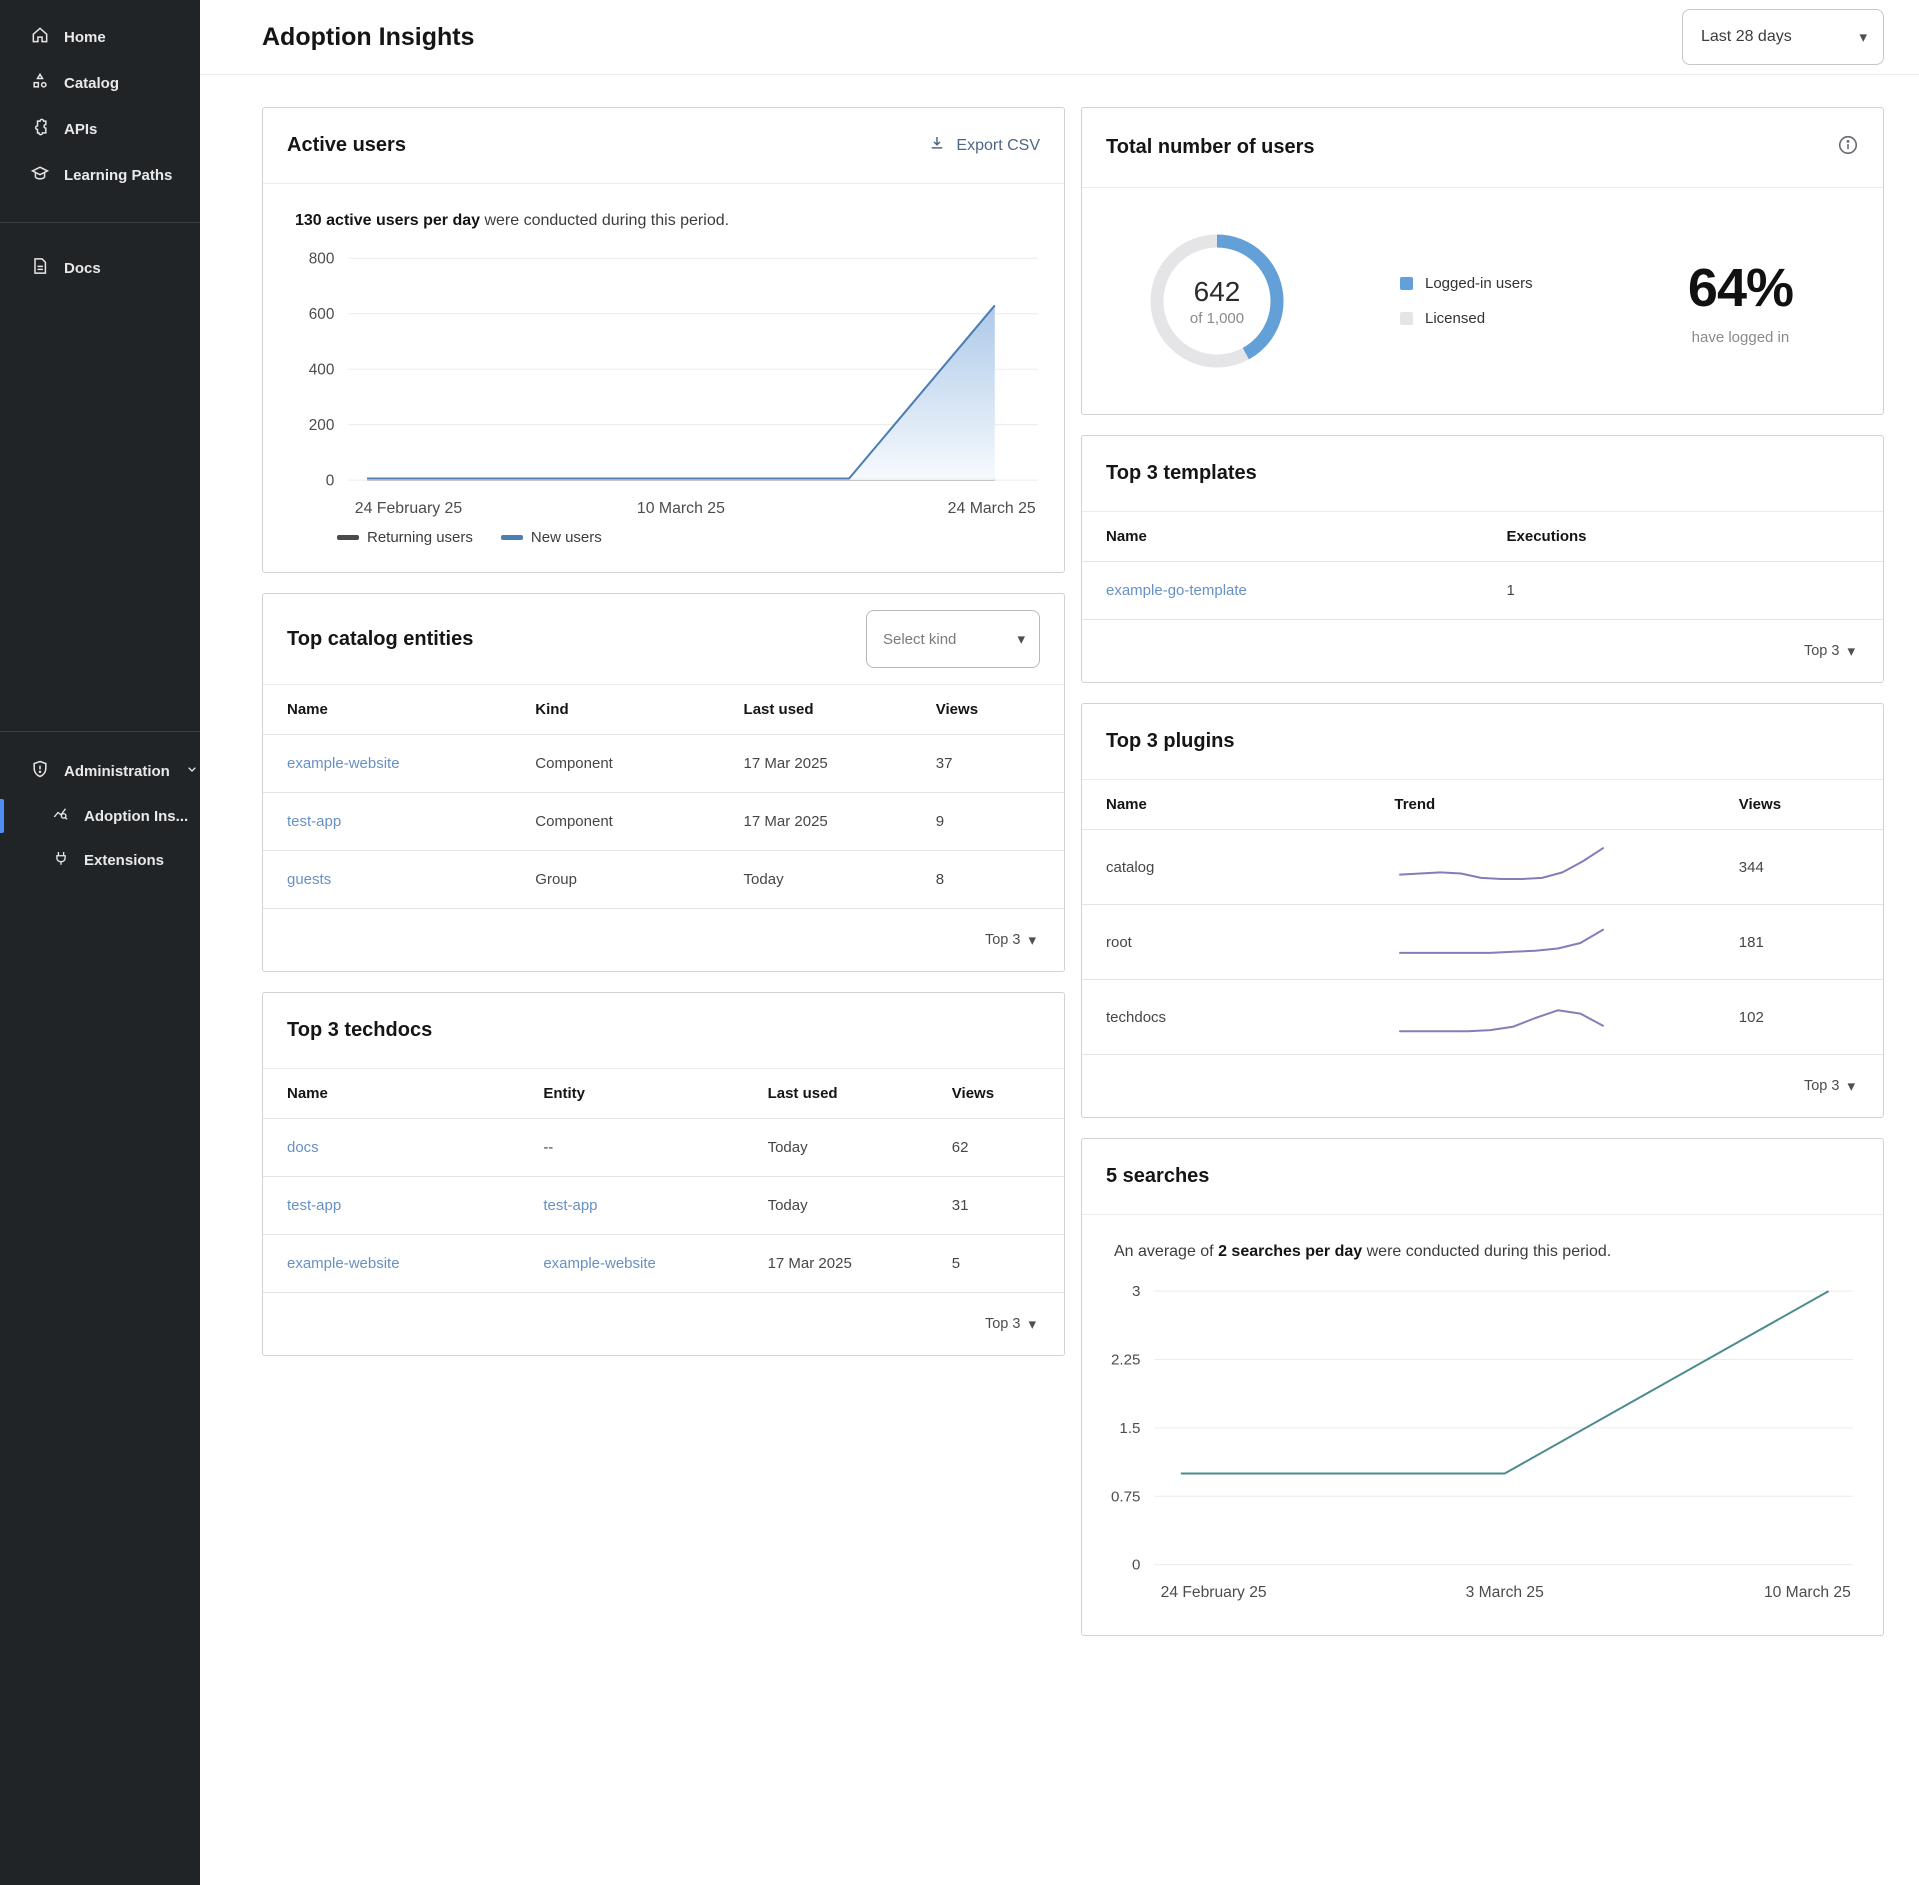  I want to click on summary-strong: 130 active users per day, so click(388, 220).